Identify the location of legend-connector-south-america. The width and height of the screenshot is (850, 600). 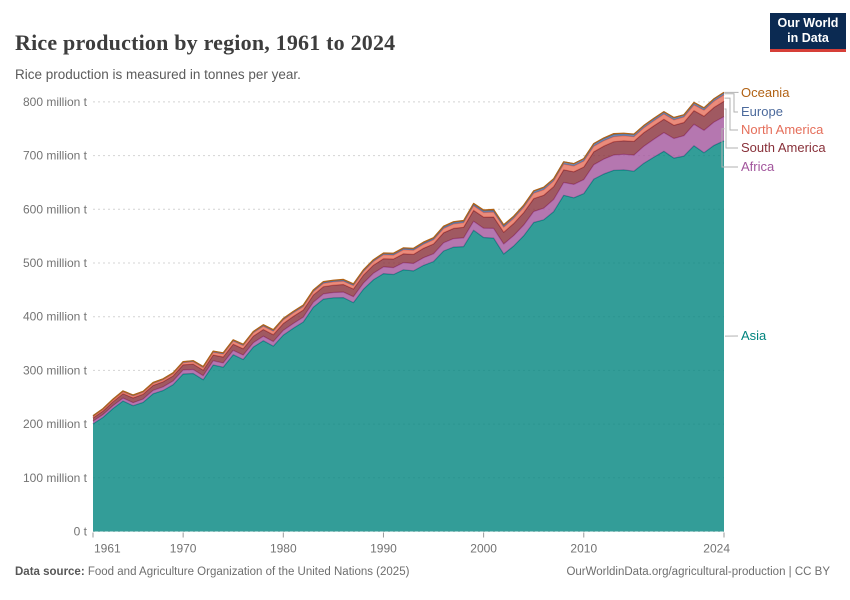
(731, 128).